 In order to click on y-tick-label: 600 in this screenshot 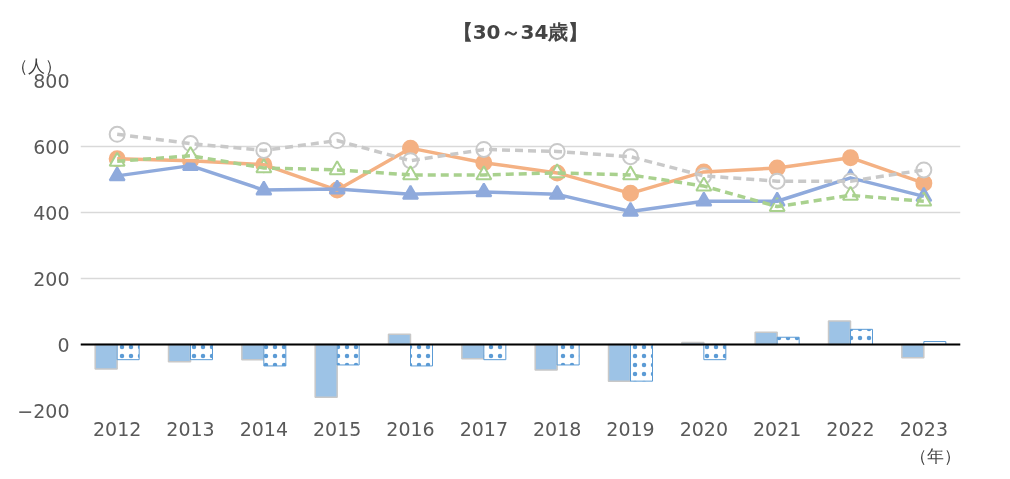, I will do `click(51, 146)`.